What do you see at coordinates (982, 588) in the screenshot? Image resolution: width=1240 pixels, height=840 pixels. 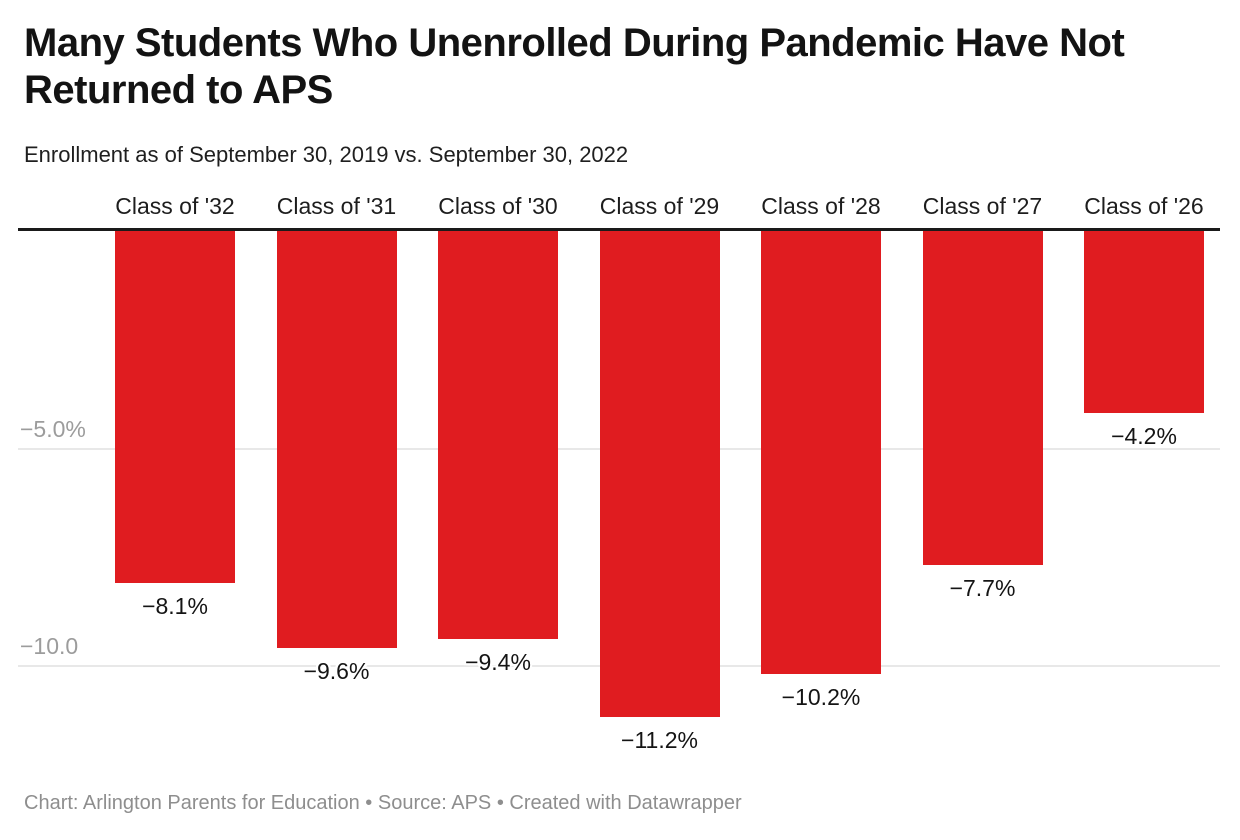 I see `bar-value-label: −7.7%` at bounding box center [982, 588].